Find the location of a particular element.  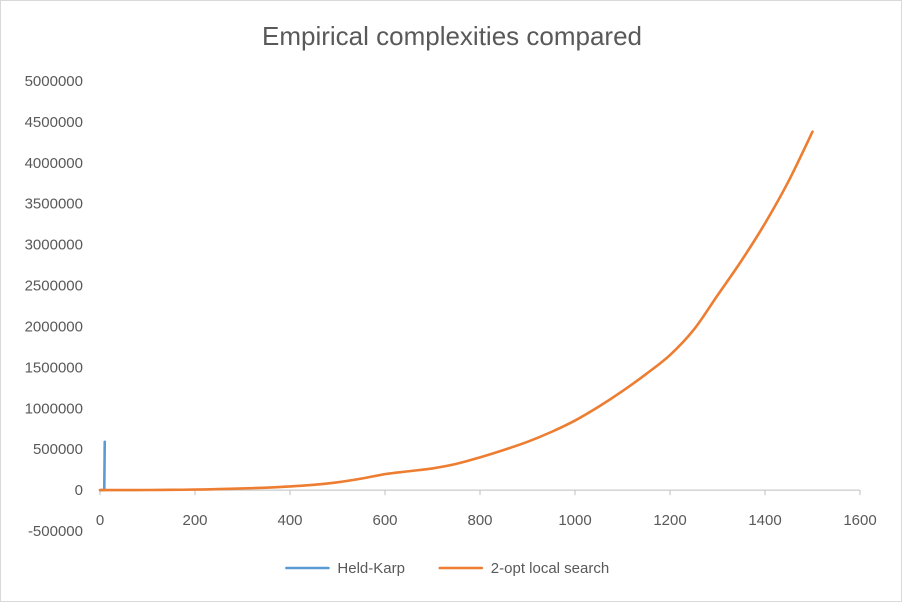

y-tick-label: 5000000 is located at coordinates (54, 81).